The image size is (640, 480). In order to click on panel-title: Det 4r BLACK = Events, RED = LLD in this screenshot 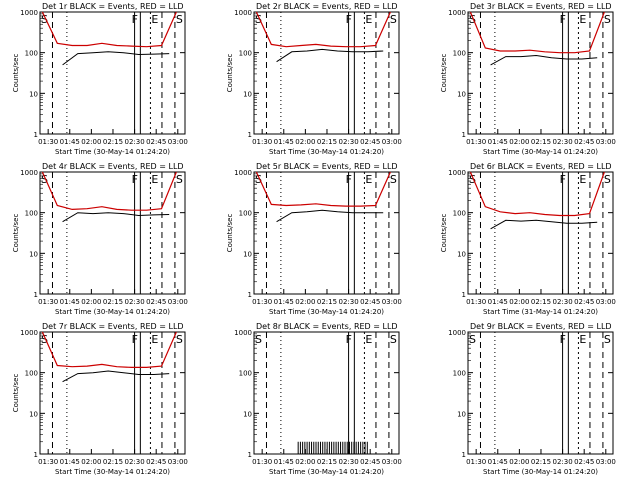, I will do `click(113, 166)`.